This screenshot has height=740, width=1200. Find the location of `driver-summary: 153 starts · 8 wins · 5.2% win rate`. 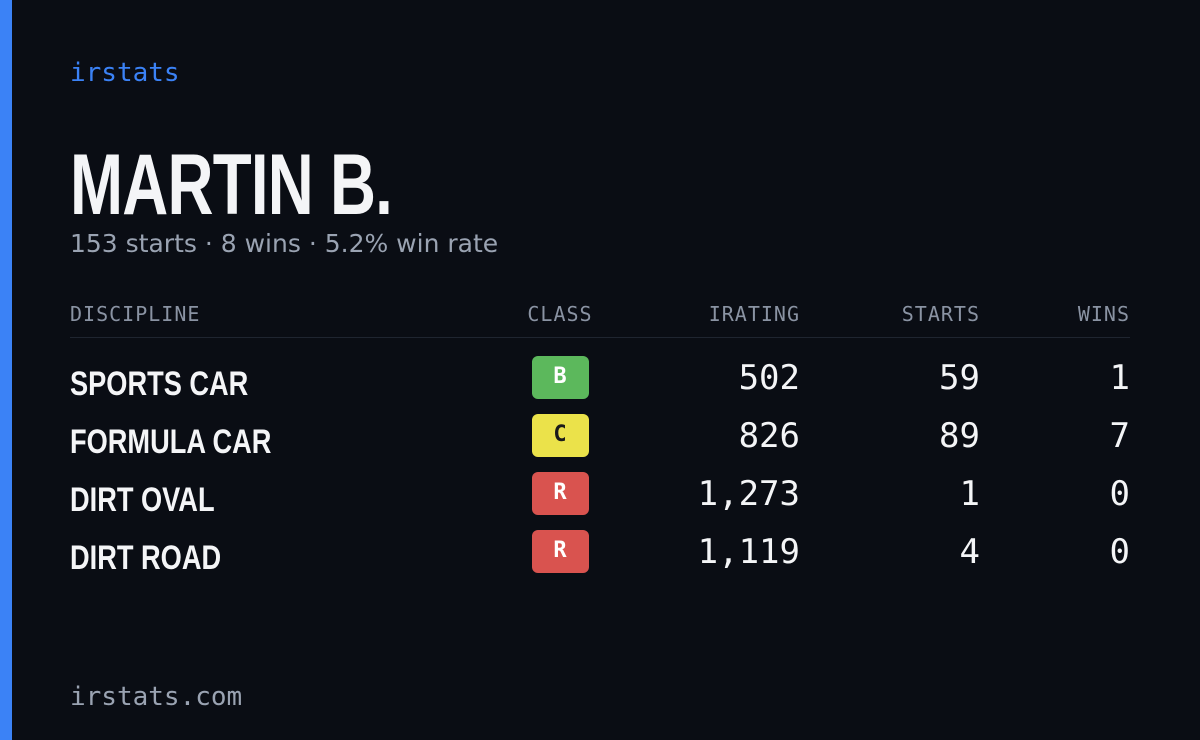

driver-summary: 153 starts · 8 wins · 5.2% win rate is located at coordinates (284, 243).